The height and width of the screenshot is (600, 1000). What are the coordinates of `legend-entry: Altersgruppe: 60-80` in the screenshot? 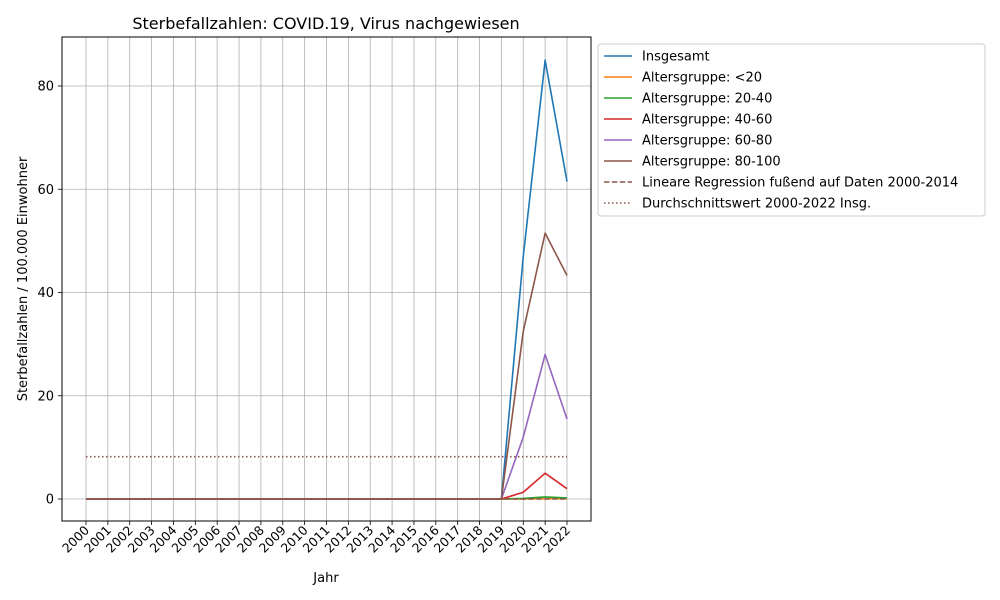 It's located at (707, 141).